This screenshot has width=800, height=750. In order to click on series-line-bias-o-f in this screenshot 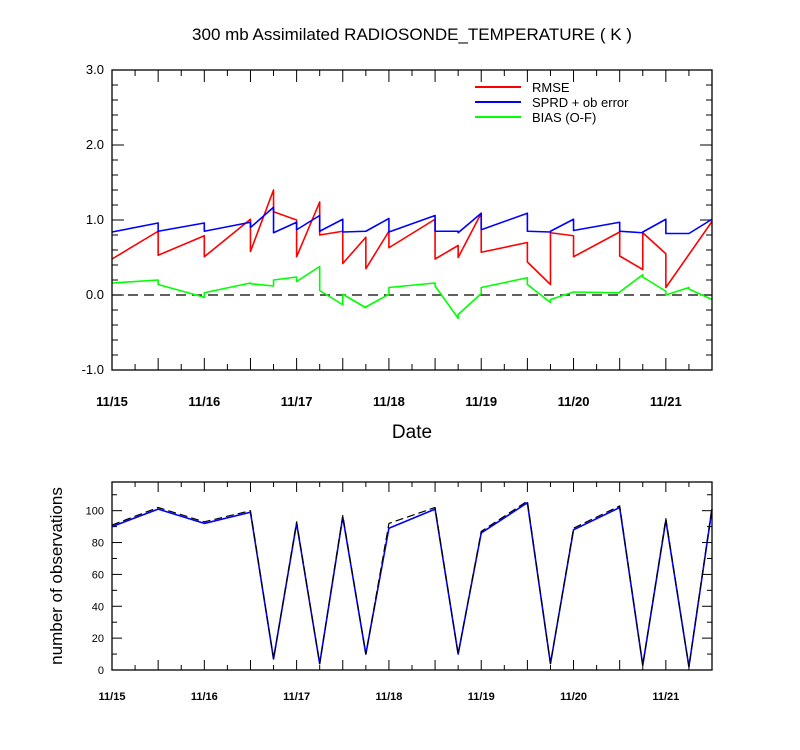, I will do `click(412, 292)`.